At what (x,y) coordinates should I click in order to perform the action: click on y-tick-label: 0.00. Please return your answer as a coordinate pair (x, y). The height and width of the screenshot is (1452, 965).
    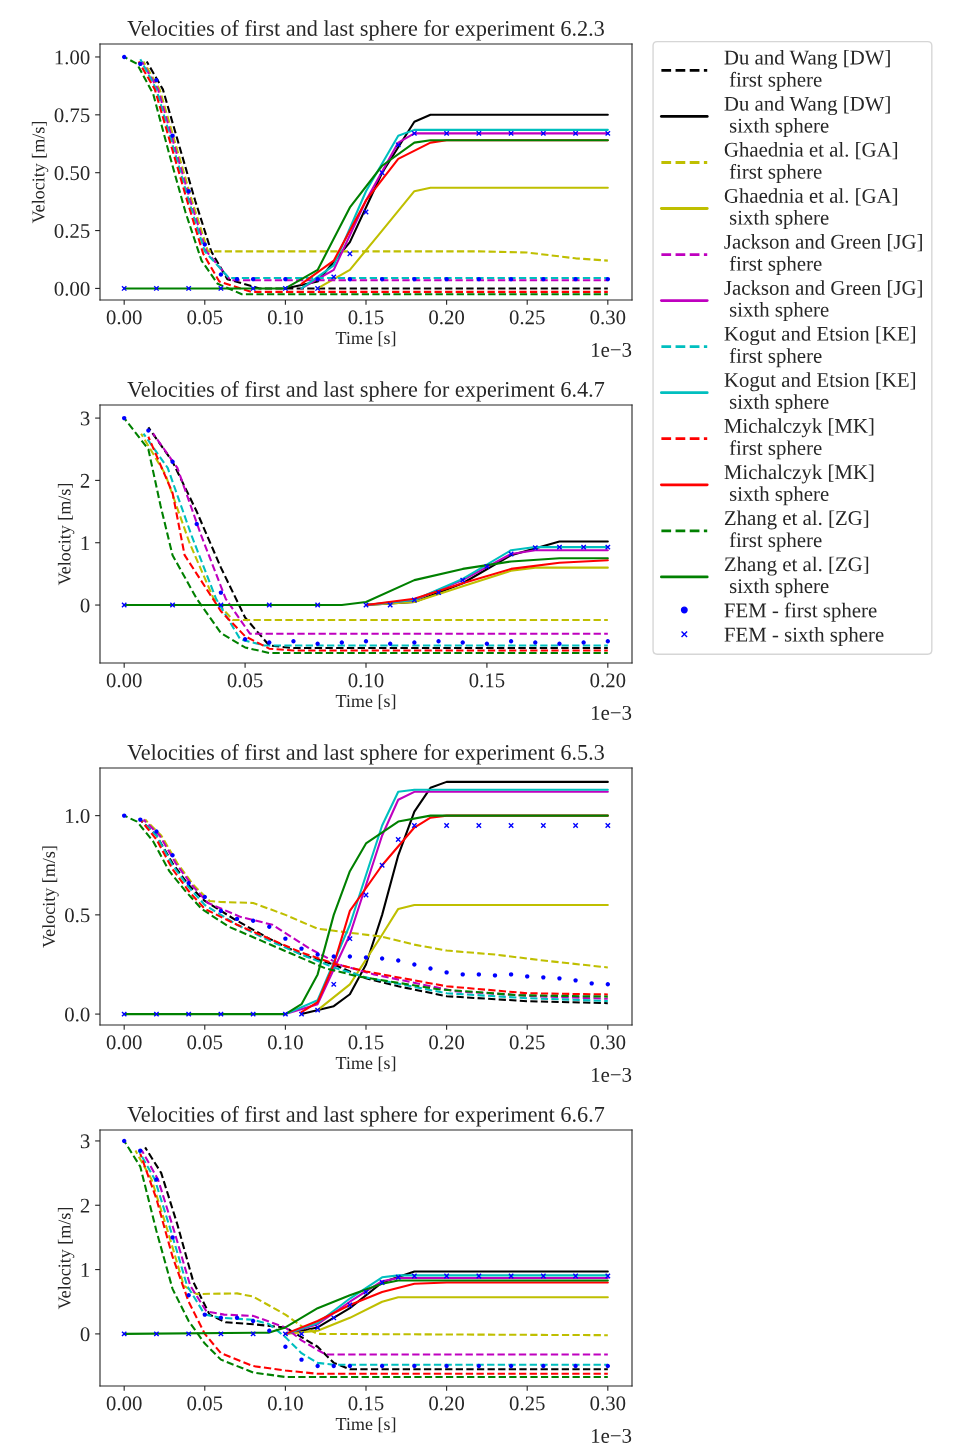
    Looking at the image, I should click on (72, 288).